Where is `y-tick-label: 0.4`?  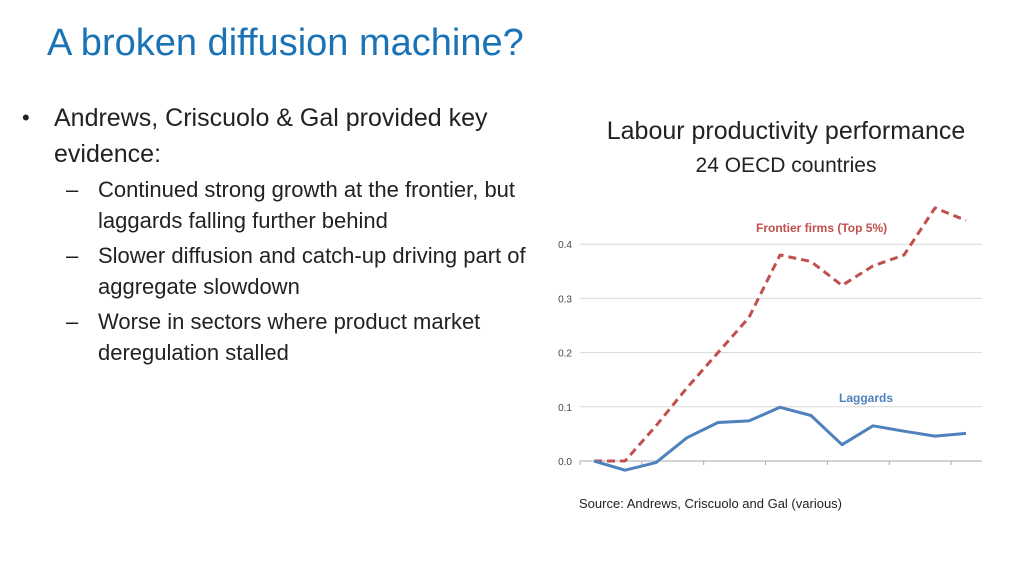 y-tick-label: 0.4 is located at coordinates (565, 245).